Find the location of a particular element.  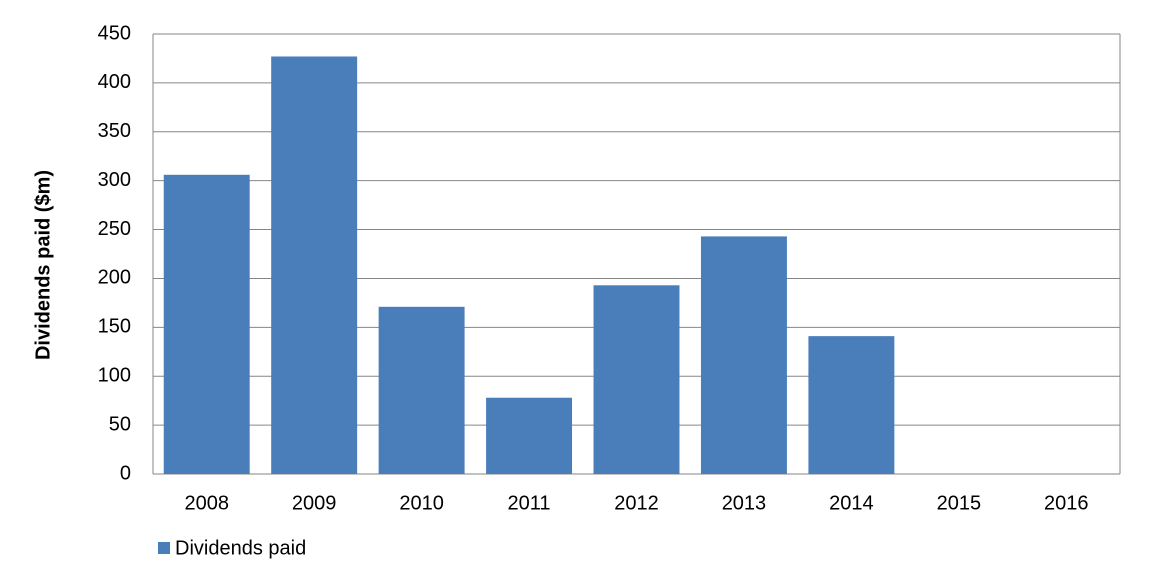

y-tick-label: 450 is located at coordinates (114, 33).